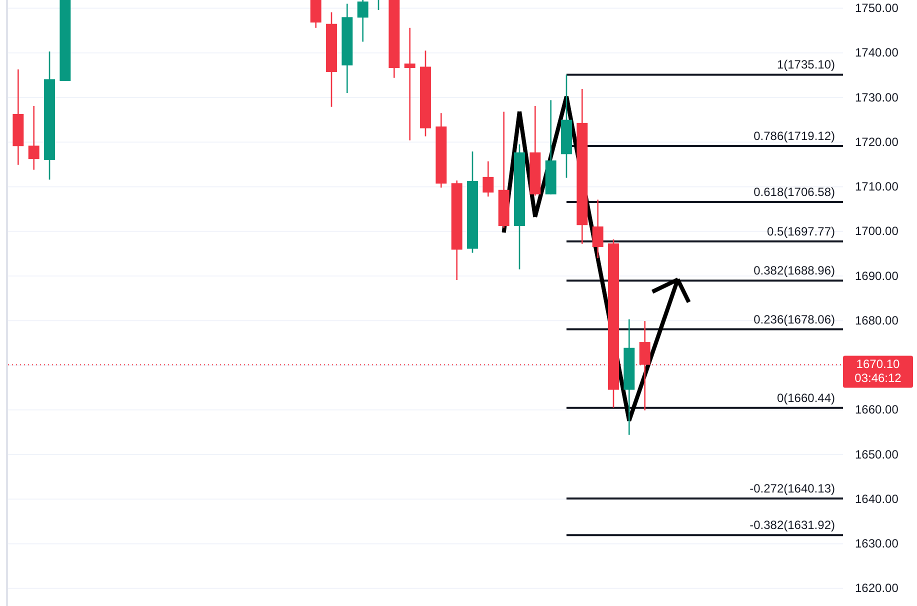  I want to click on ref-line-label: 0(1660.44), so click(805, 397).